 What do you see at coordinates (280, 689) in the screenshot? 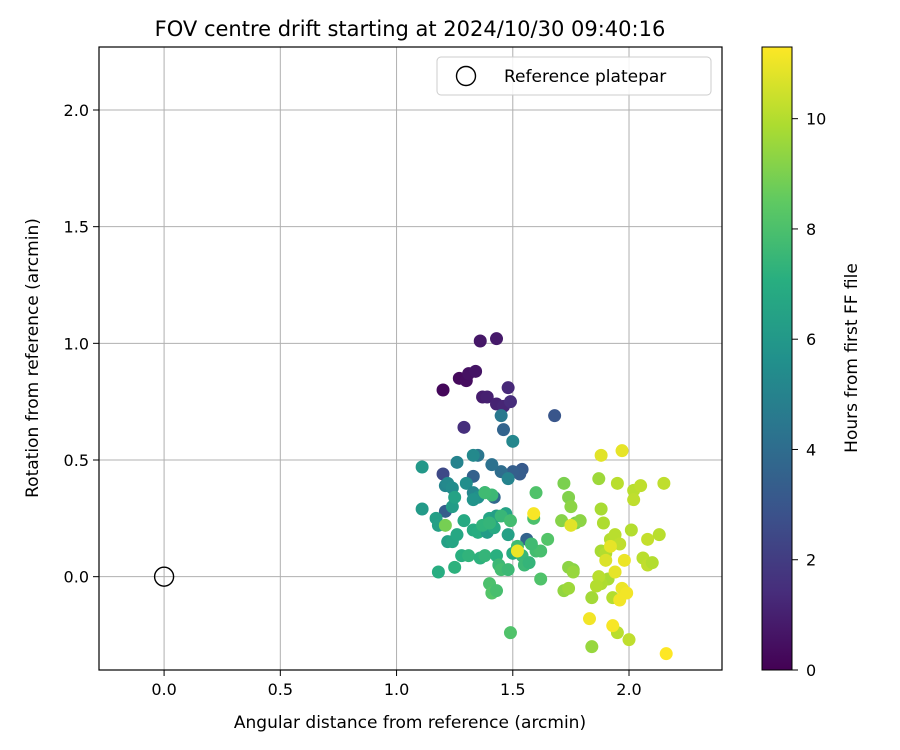
I see `x-tick-label: 0.5` at bounding box center [280, 689].